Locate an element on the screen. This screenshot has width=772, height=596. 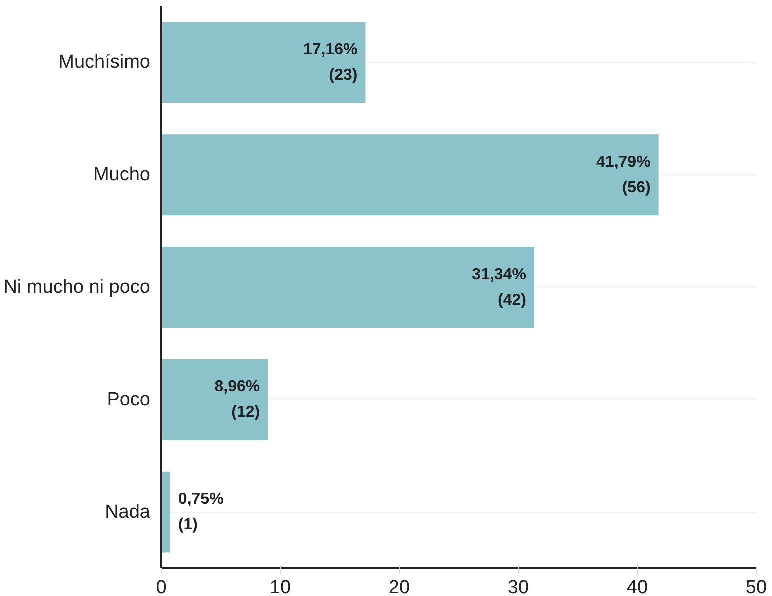
data-label: 0,75% (1) is located at coordinates (201, 512).